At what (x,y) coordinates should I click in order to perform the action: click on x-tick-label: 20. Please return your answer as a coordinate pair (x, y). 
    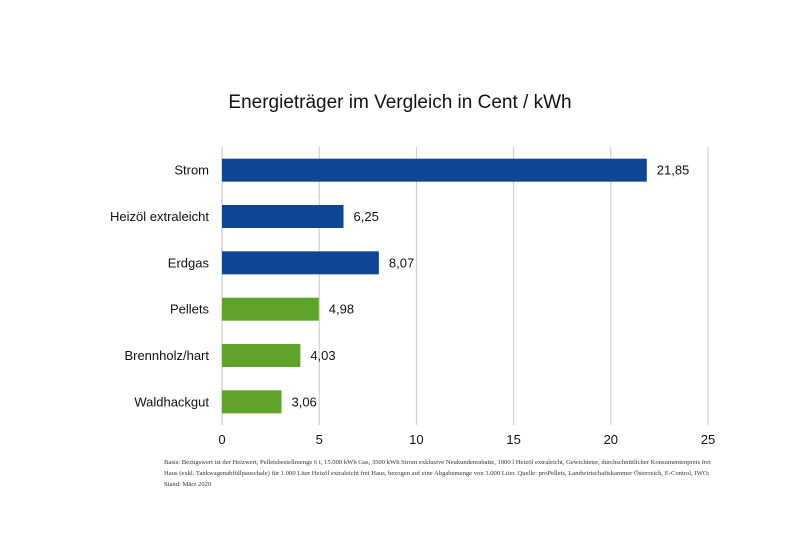
    Looking at the image, I should click on (611, 439).